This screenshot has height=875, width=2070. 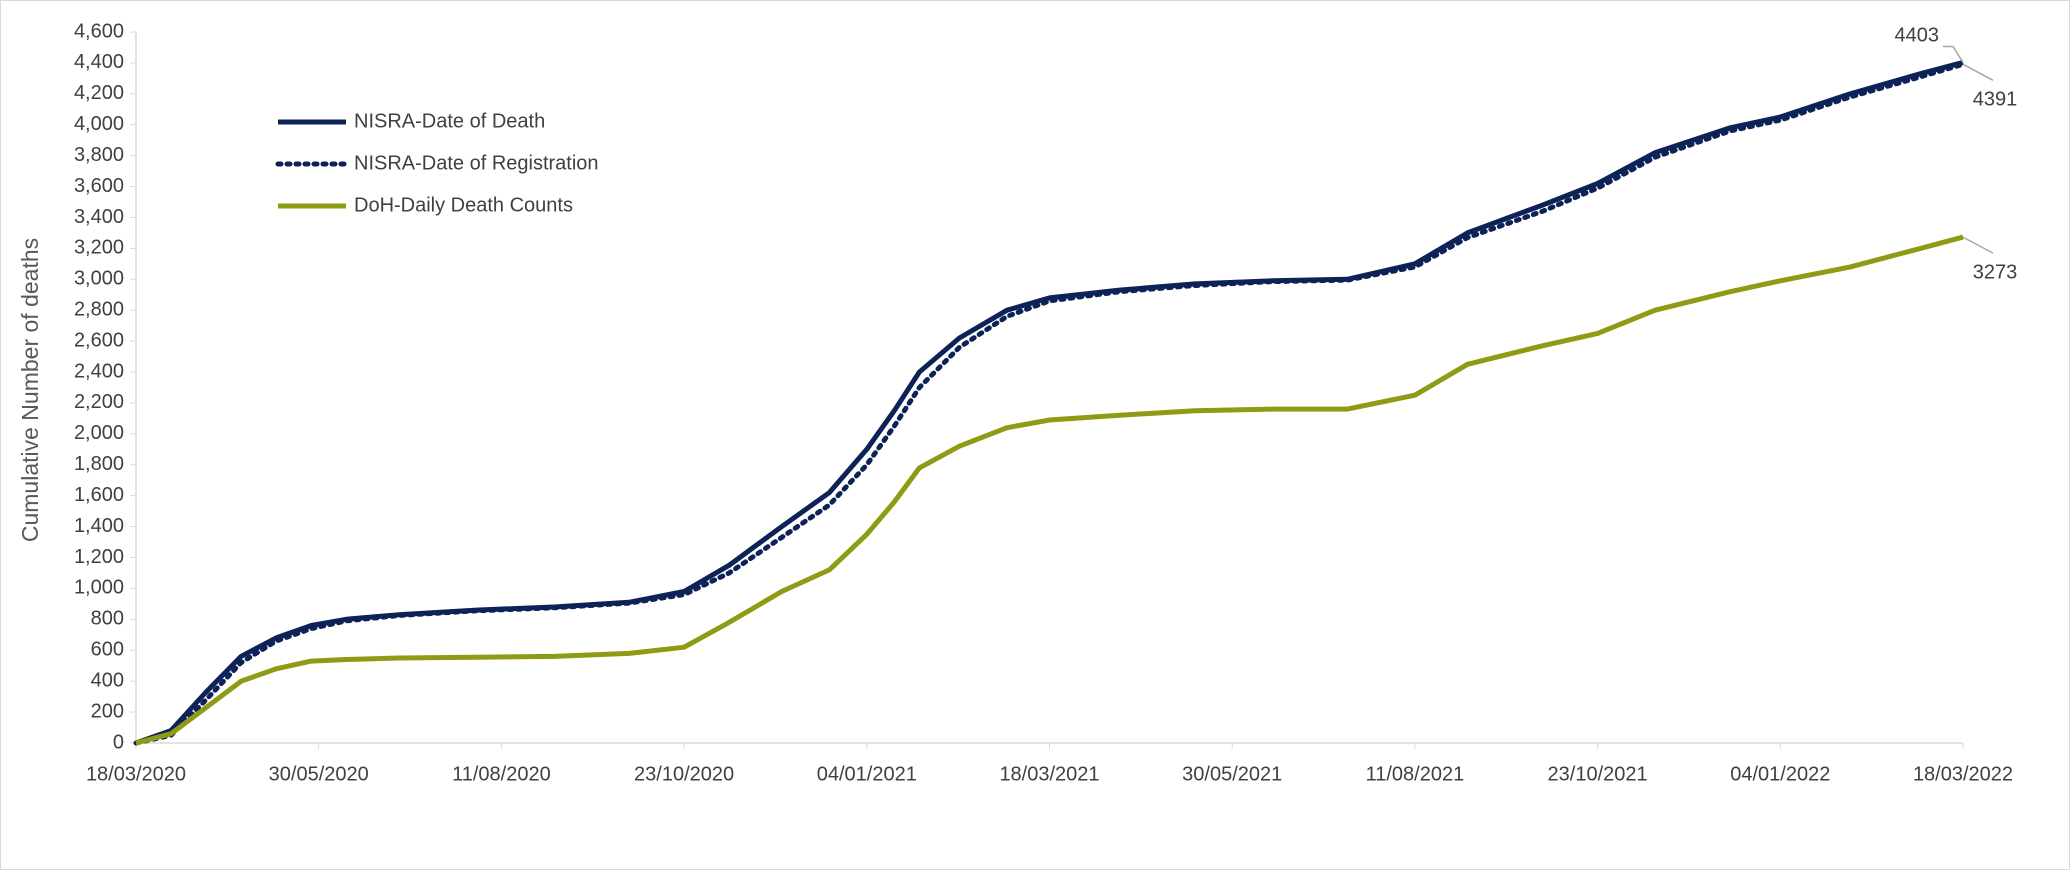 I want to click on y-tick-label: 2,800, so click(x=99, y=309).